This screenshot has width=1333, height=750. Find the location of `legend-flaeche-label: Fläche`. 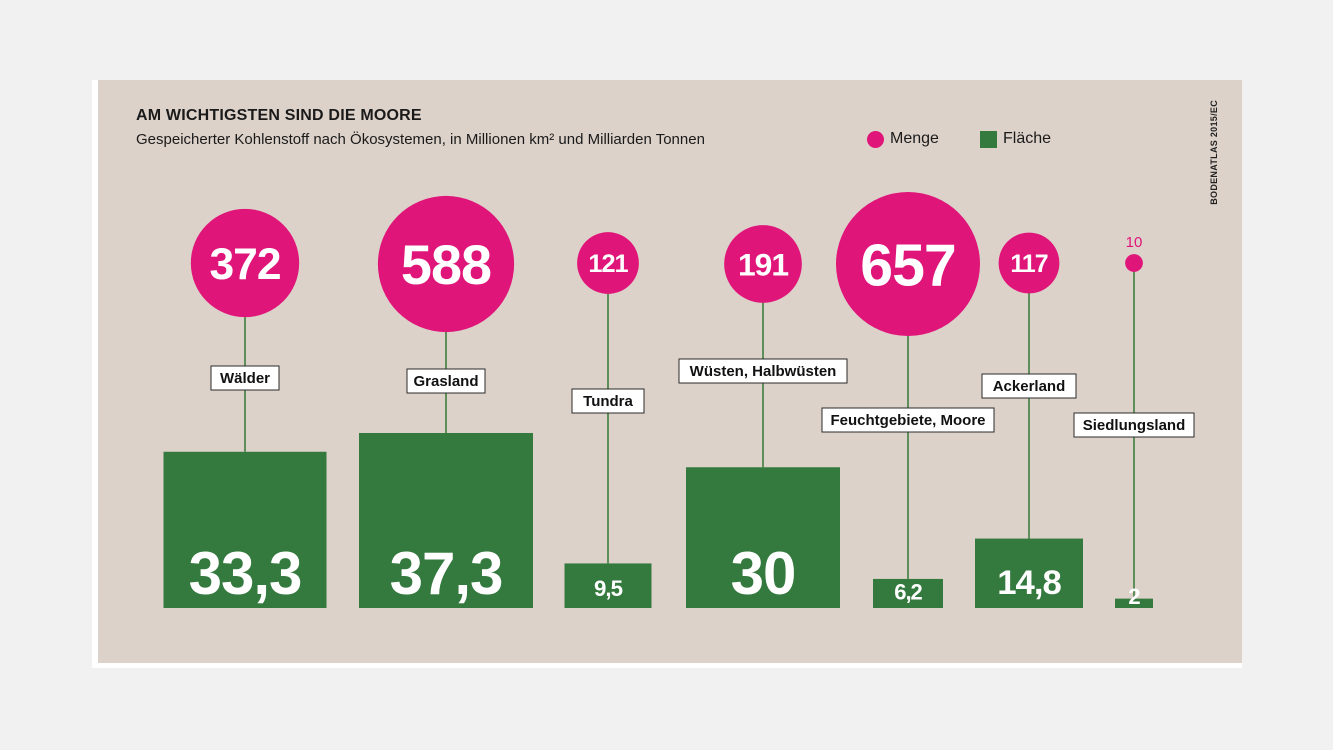

legend-flaeche-label: Fläche is located at coordinates (1027, 138).